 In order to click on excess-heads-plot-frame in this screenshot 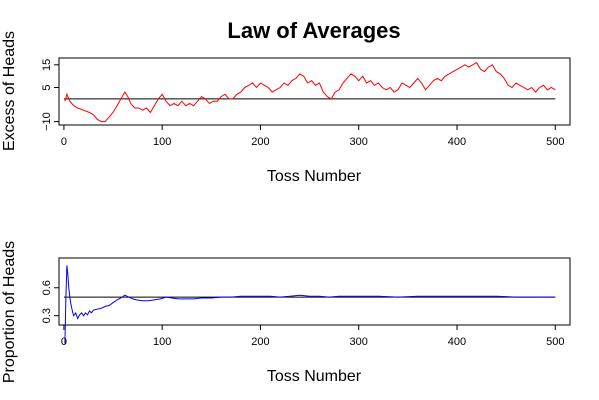, I will do `click(314, 91)`.